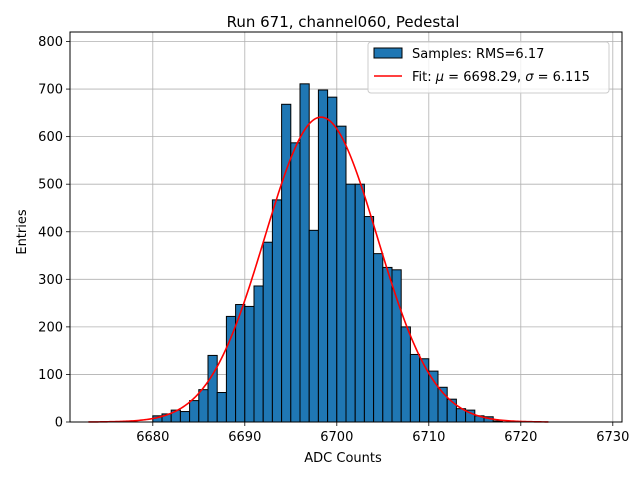 The image size is (640, 480). I want to click on legend-box, so click(488, 67).